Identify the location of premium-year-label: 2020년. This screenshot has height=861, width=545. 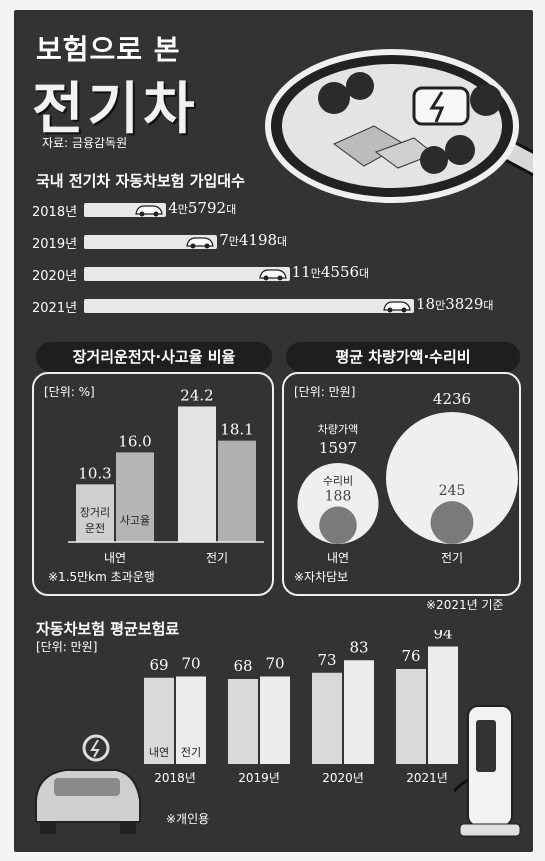
(343, 778).